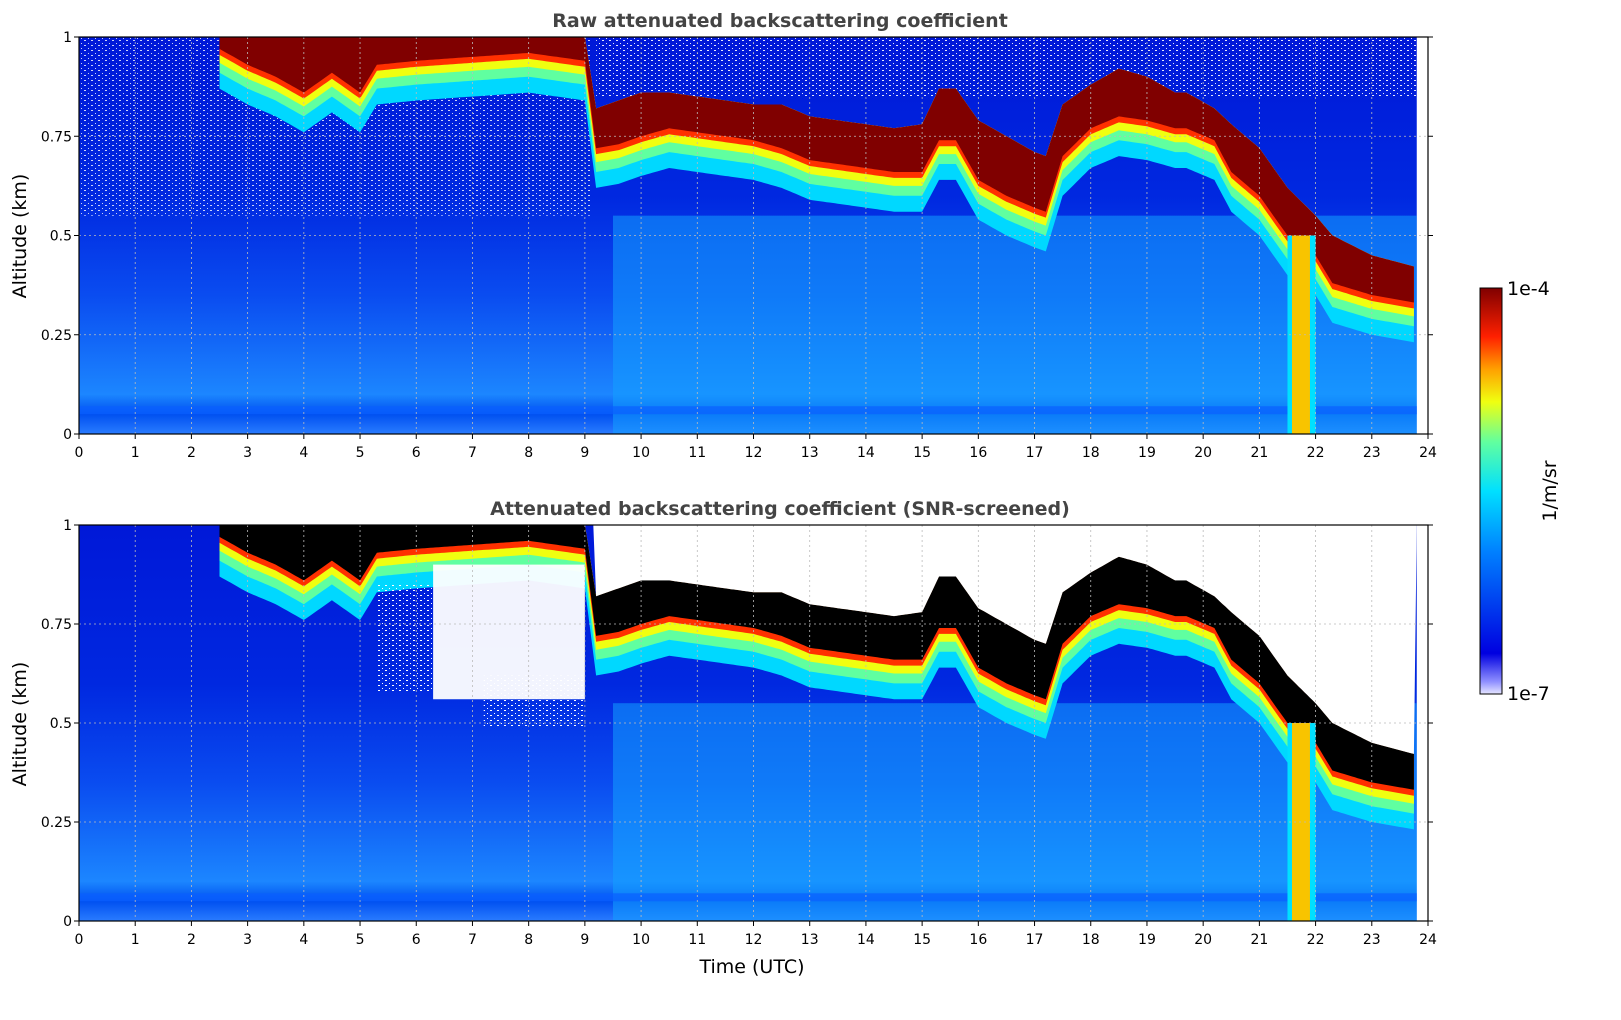 Image resolution: width=1621 pixels, height=1020 pixels. I want to click on x-axis-label: Time (UTC), so click(751, 967).